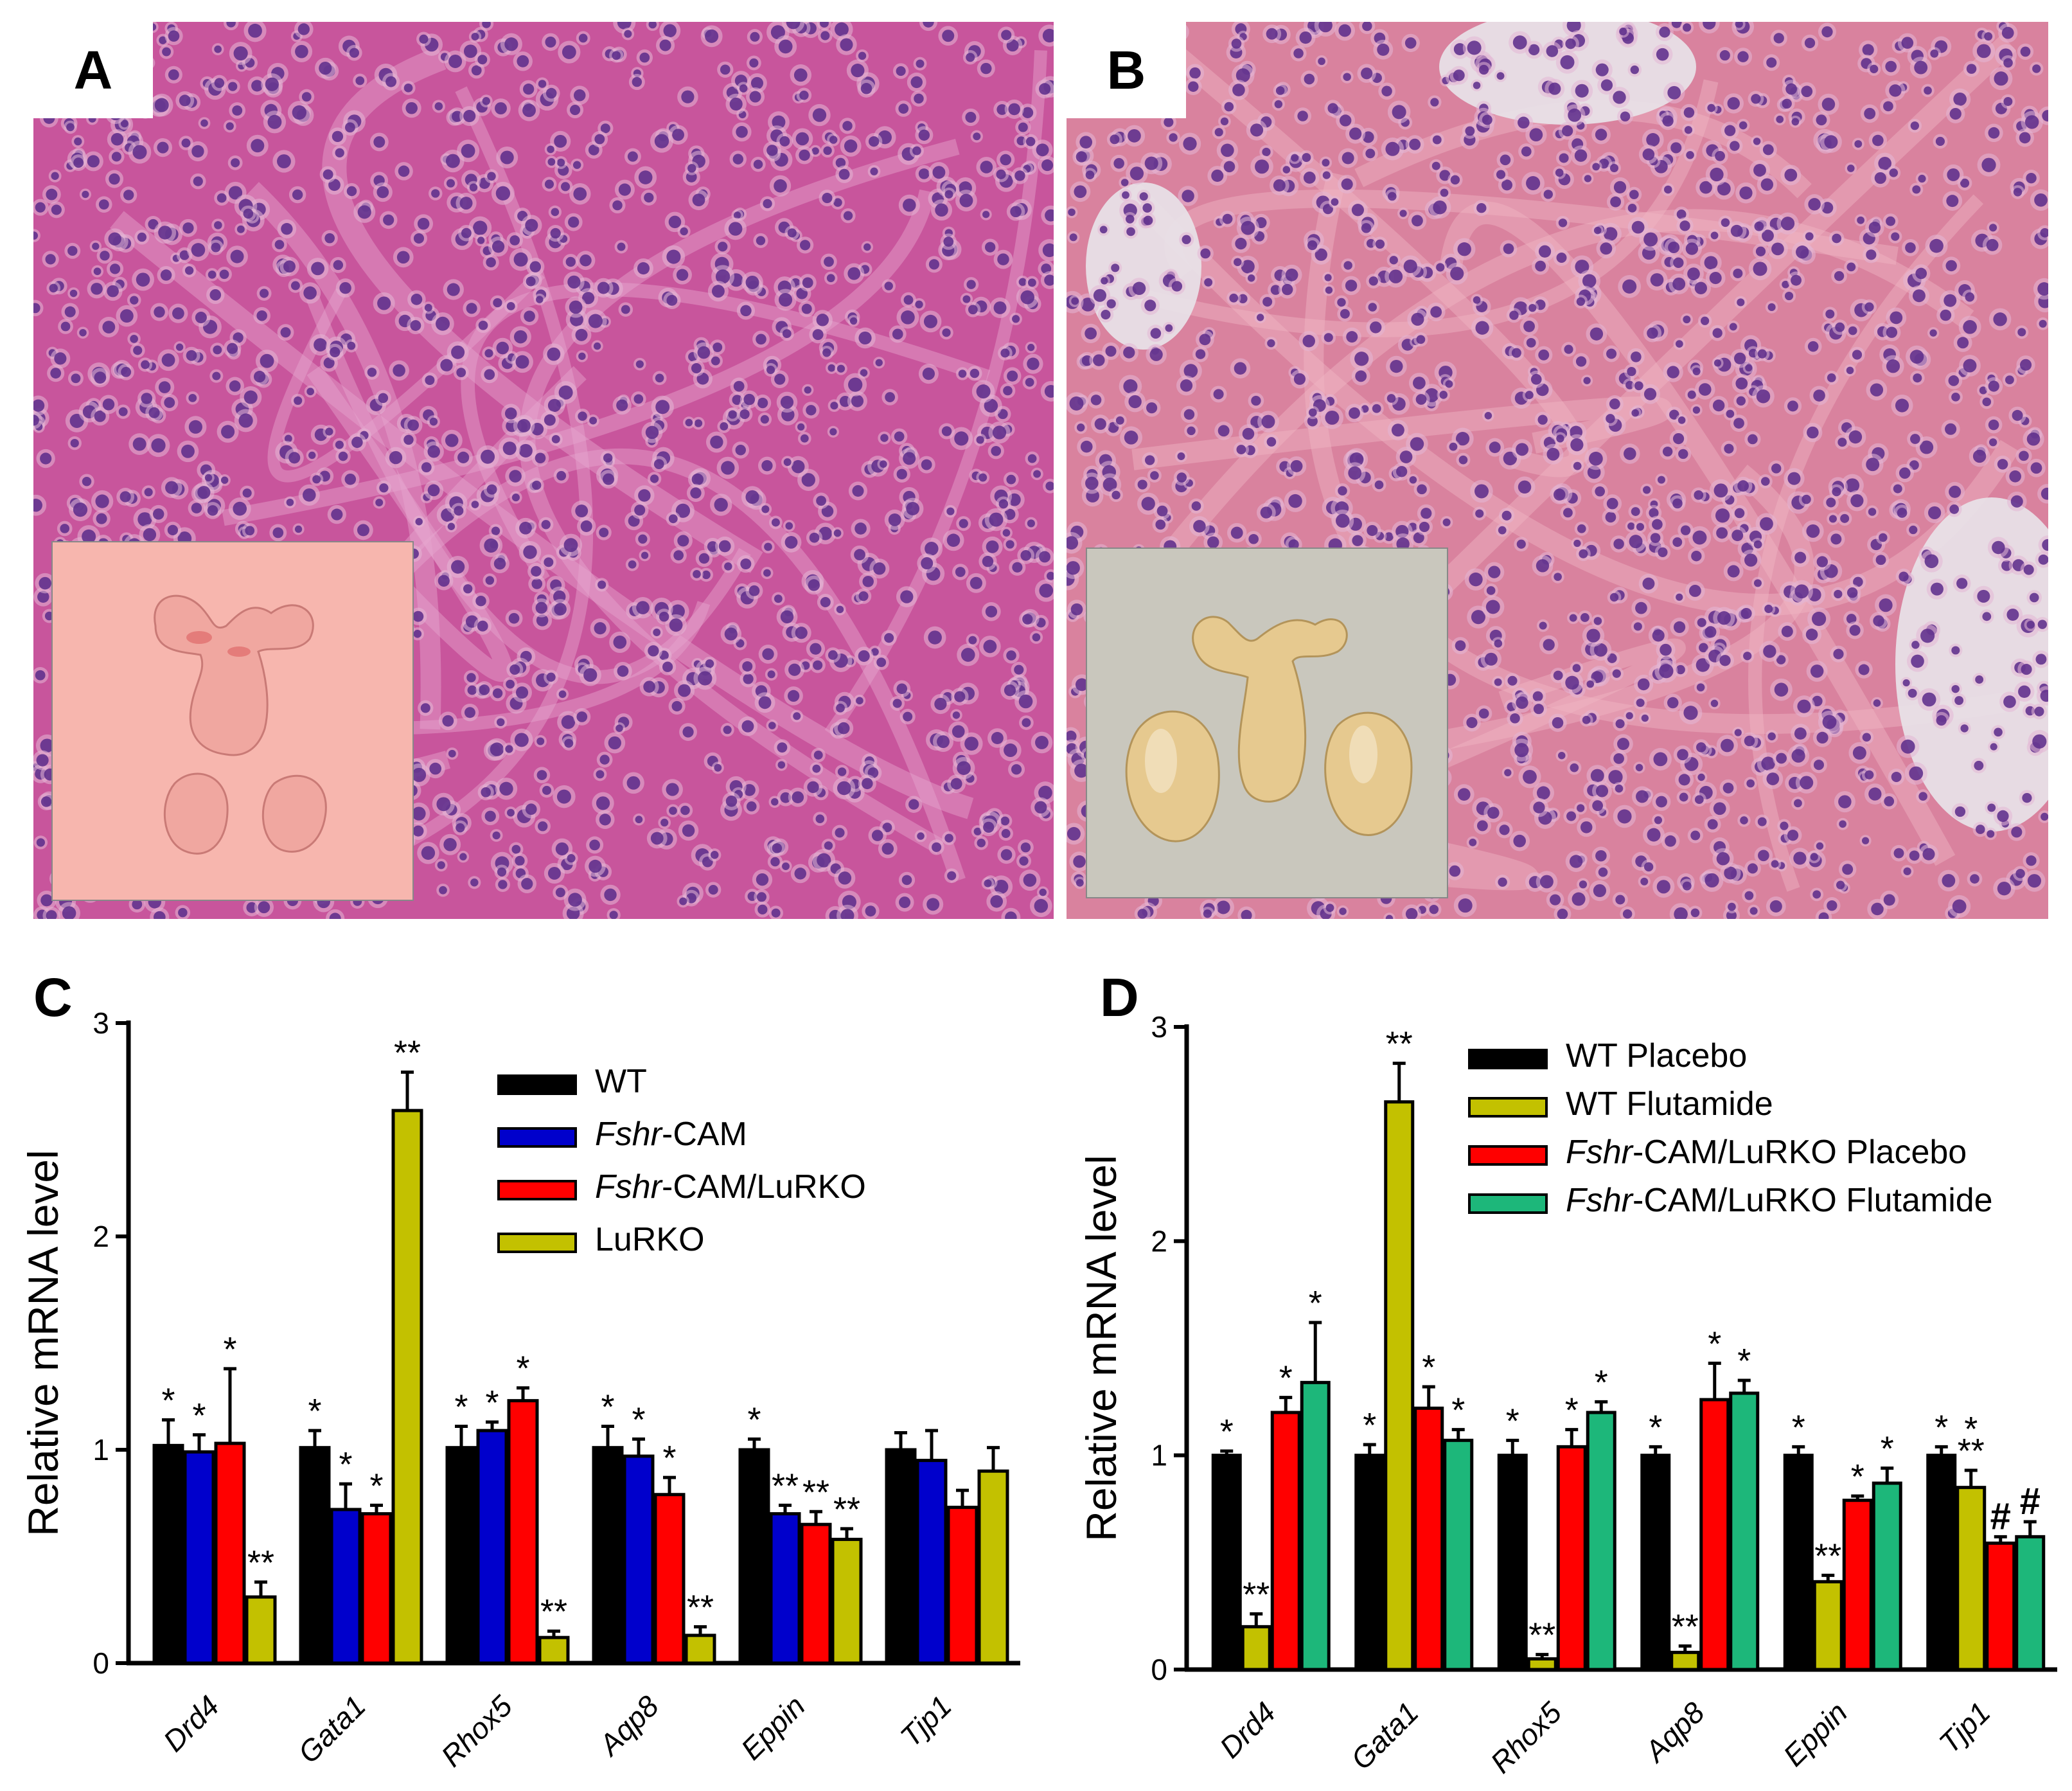 This screenshot has width=2072, height=1791. What do you see at coordinates (1126, 70) in the screenshot?
I see `panel-label-b: B` at bounding box center [1126, 70].